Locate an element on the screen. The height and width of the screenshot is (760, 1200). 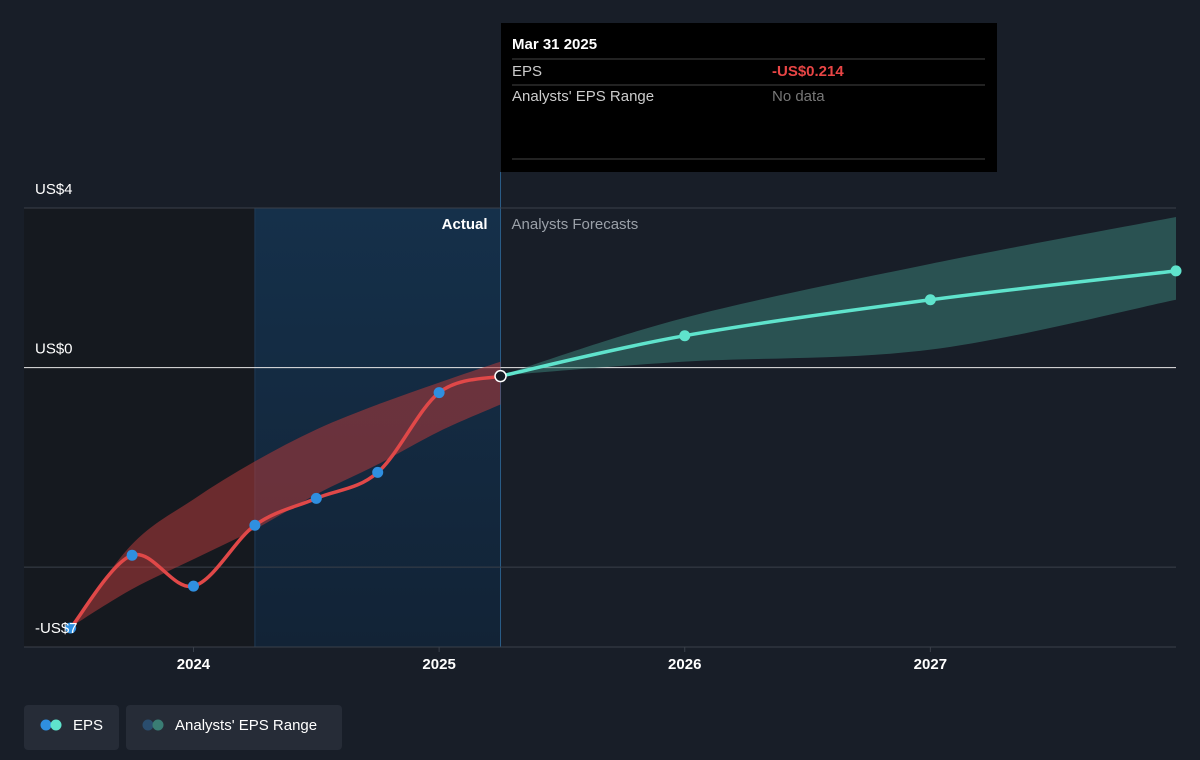
tooltip-label: EPS is located at coordinates (527, 71).